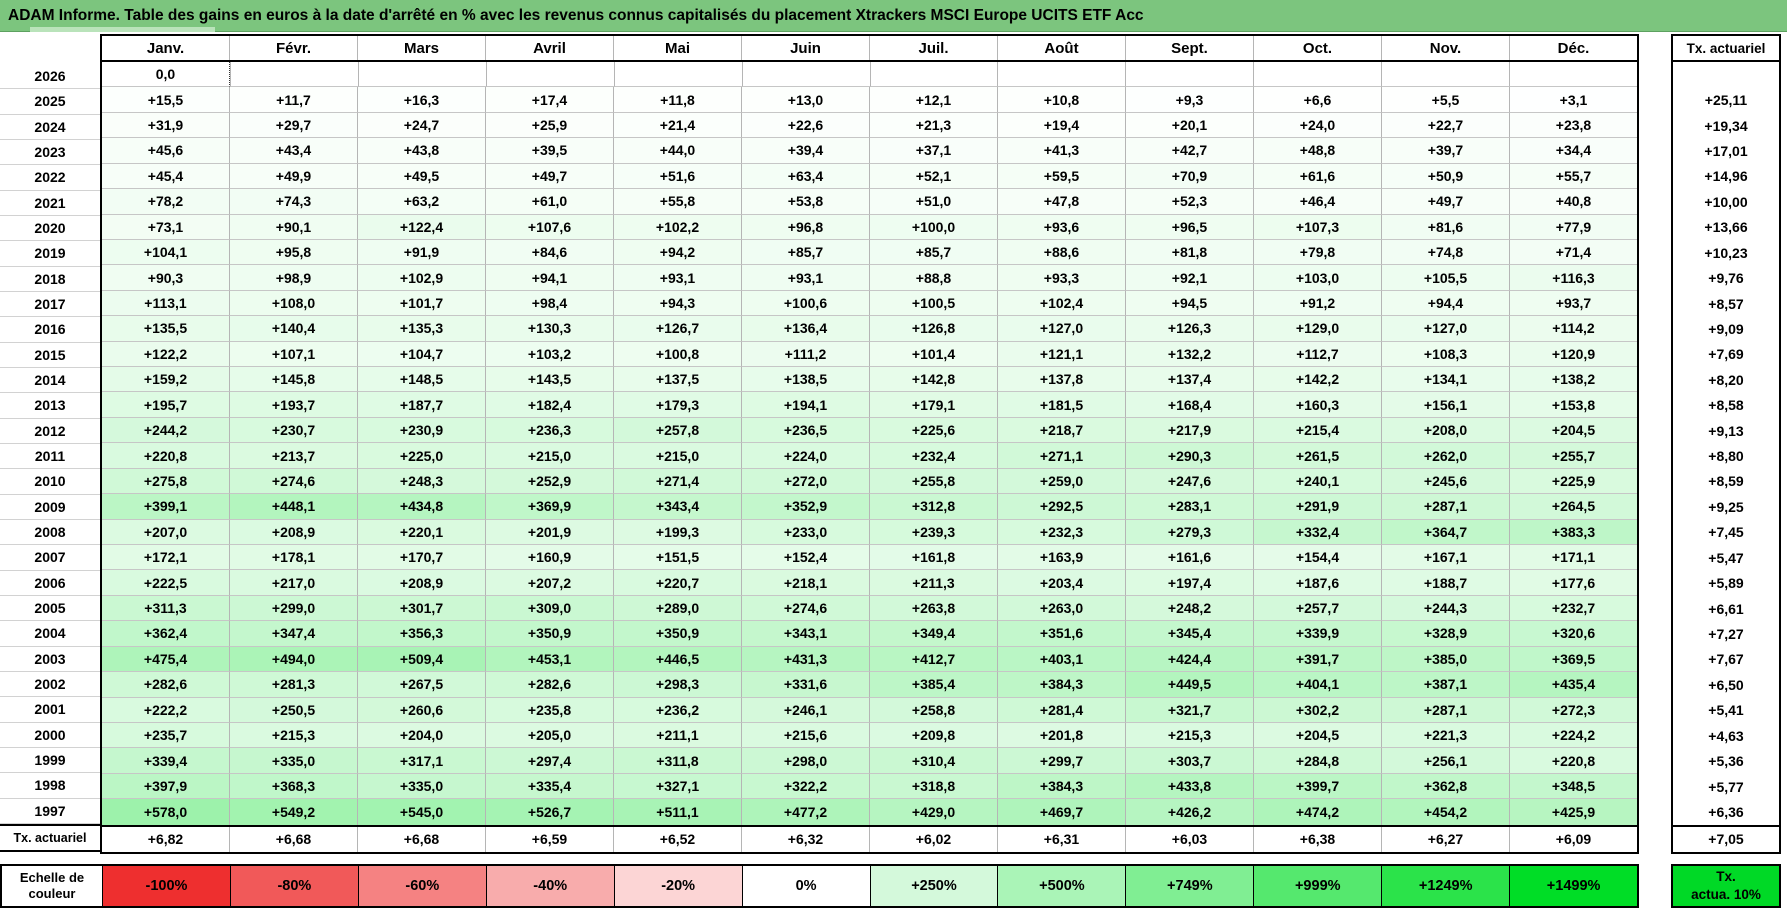  What do you see at coordinates (421, 481) in the screenshot?
I see `data-cell: +248,3` at bounding box center [421, 481].